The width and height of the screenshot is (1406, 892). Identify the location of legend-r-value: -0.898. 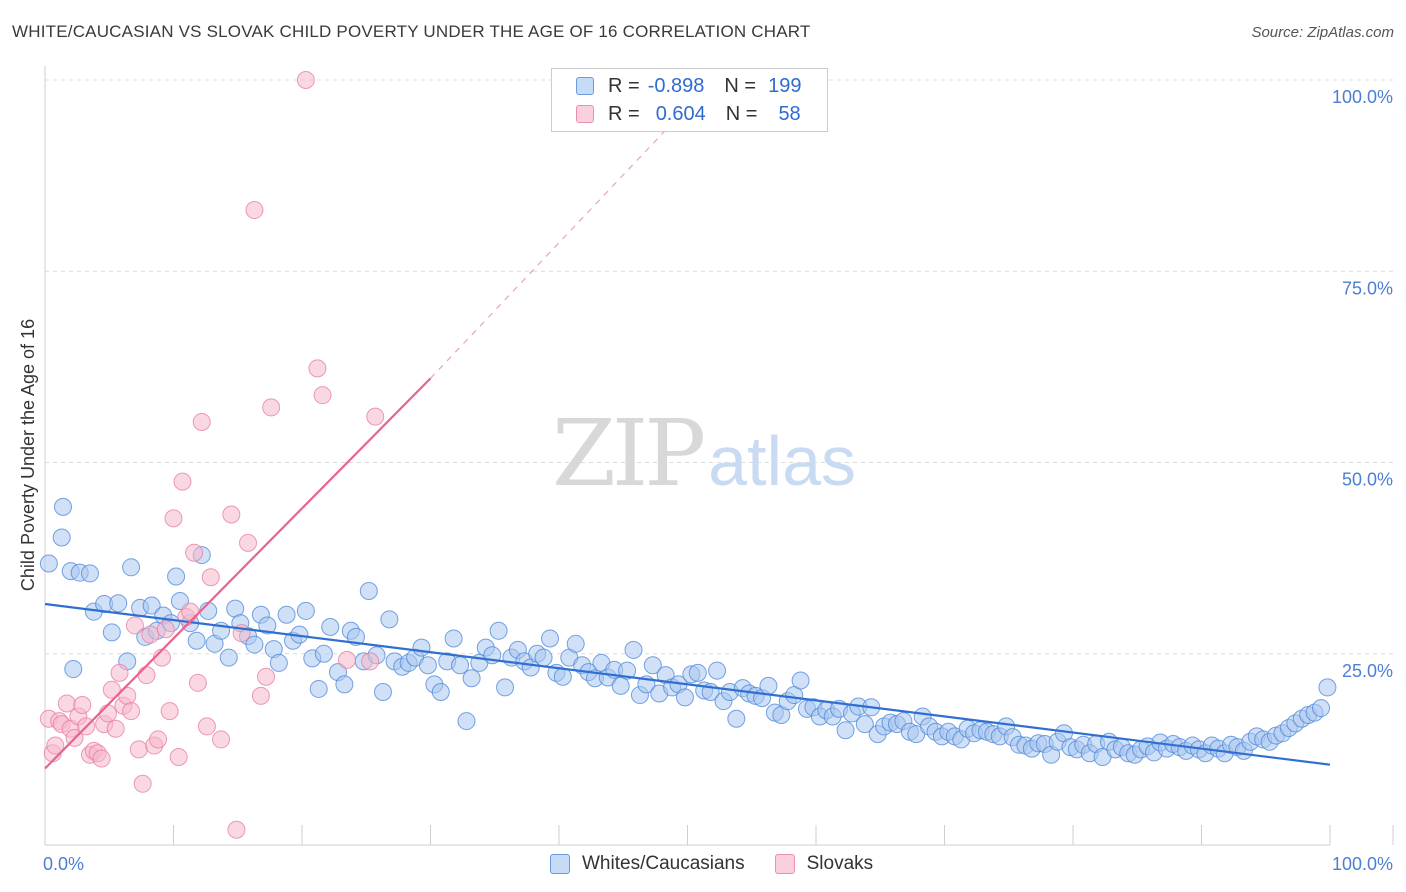
(676, 85).